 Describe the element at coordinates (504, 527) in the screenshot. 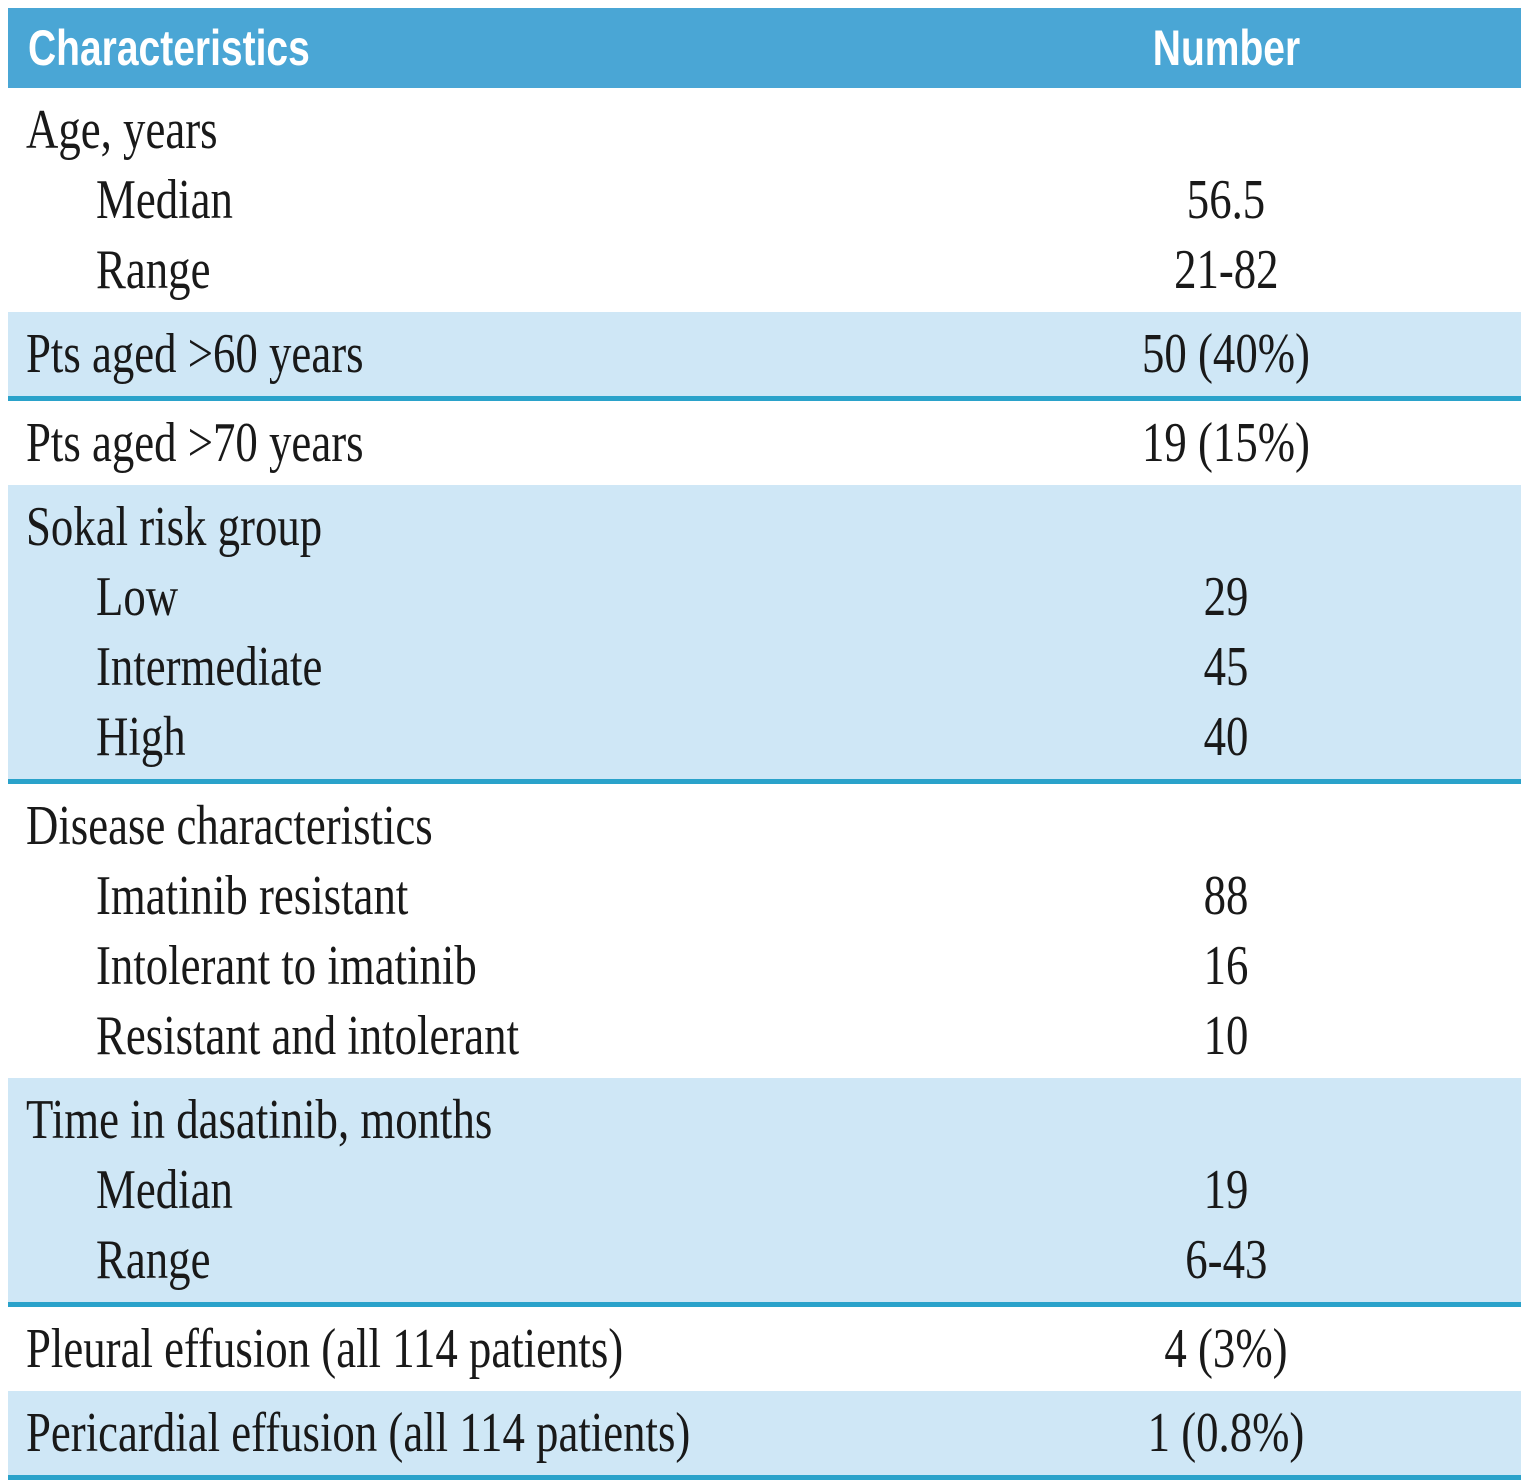

I see `row-label-cell: Sokal risk group` at that location.